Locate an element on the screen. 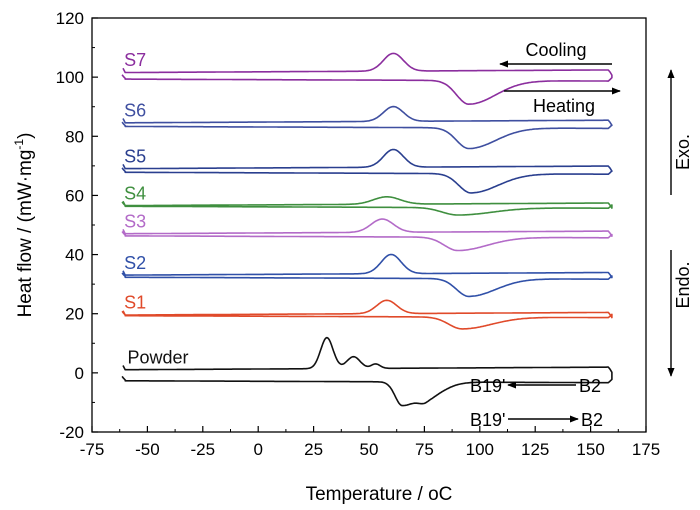 This screenshot has height=510, width=700. series-label-s4: S4 is located at coordinates (135, 193).